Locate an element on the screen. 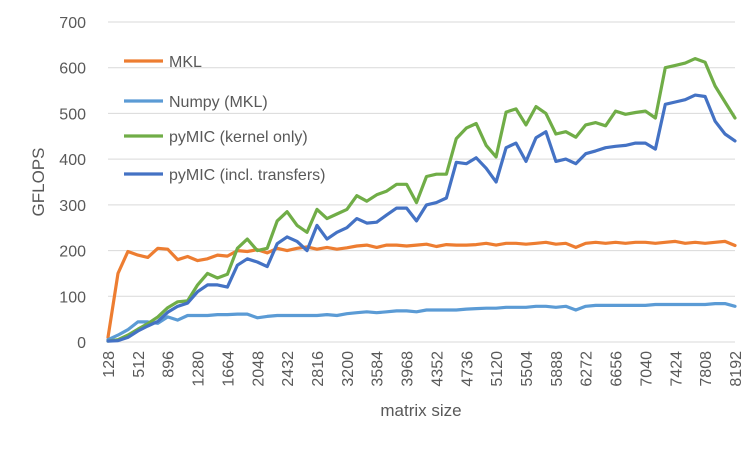  x-tick-label: 4352 is located at coordinates (437, 369).